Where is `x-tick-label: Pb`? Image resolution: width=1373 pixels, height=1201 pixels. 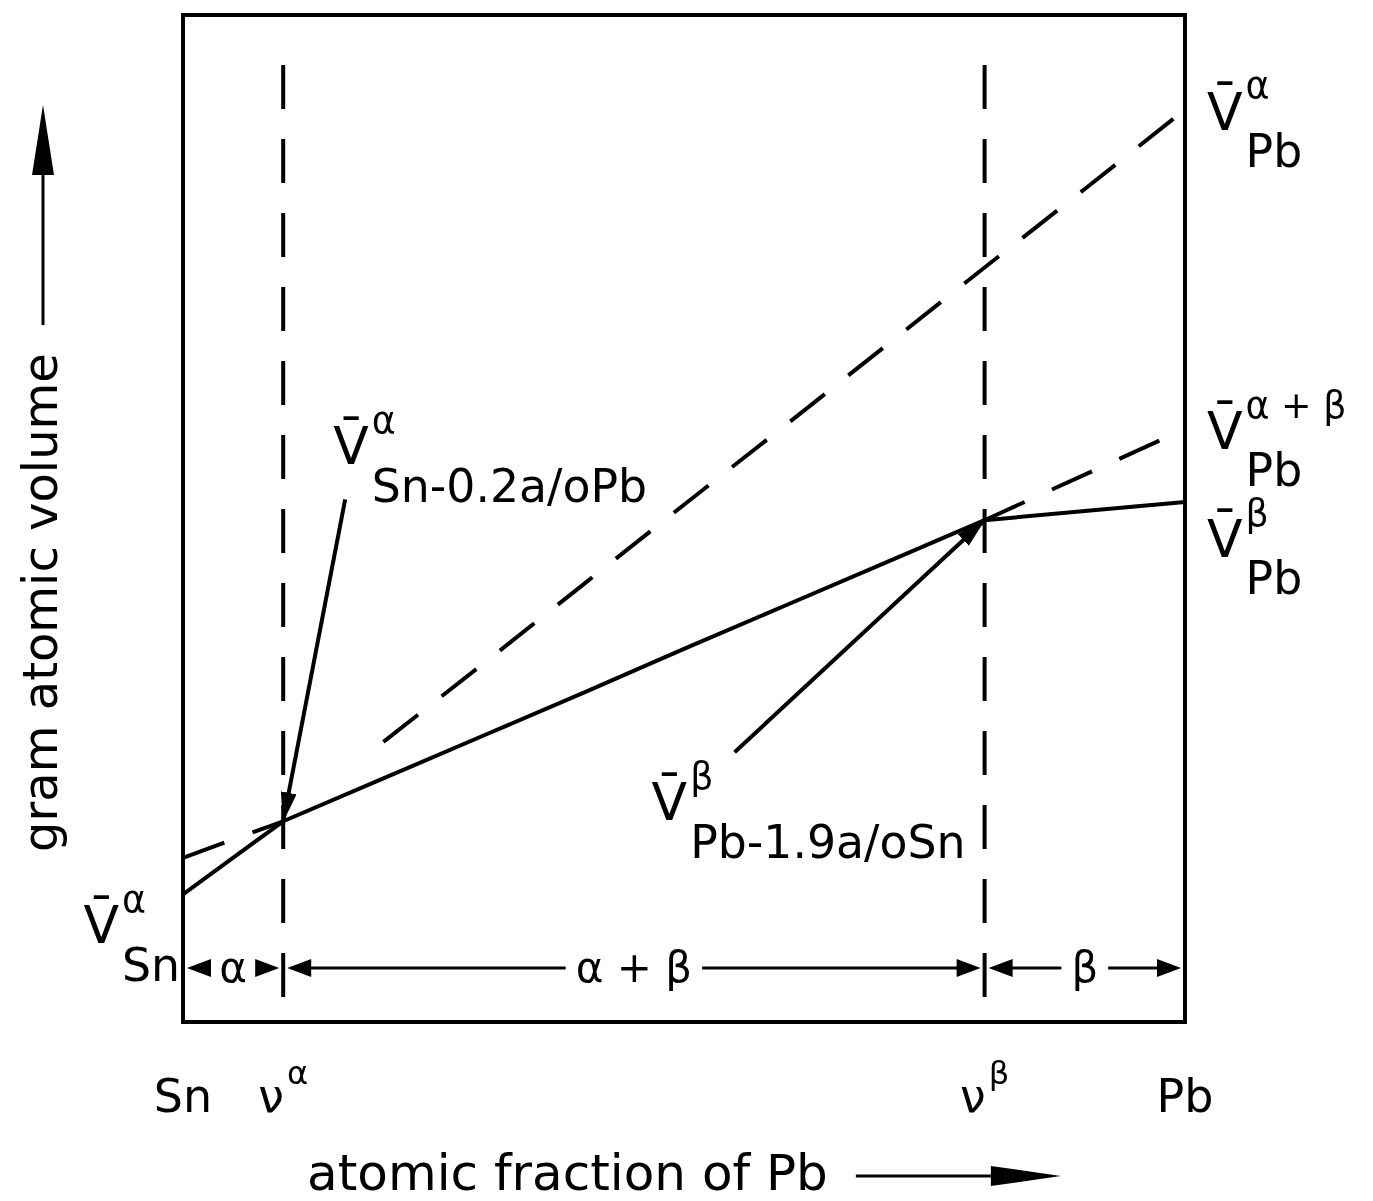
x-tick-label: Pb is located at coordinates (1185, 1096).